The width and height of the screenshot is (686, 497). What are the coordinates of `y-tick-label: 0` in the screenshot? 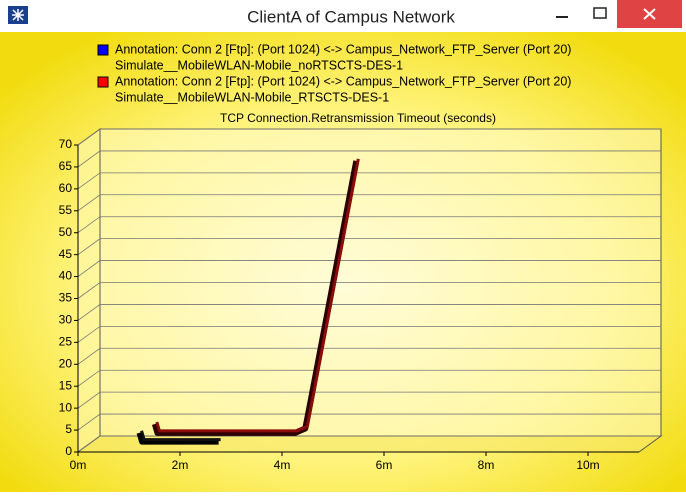 It's located at (68, 451).